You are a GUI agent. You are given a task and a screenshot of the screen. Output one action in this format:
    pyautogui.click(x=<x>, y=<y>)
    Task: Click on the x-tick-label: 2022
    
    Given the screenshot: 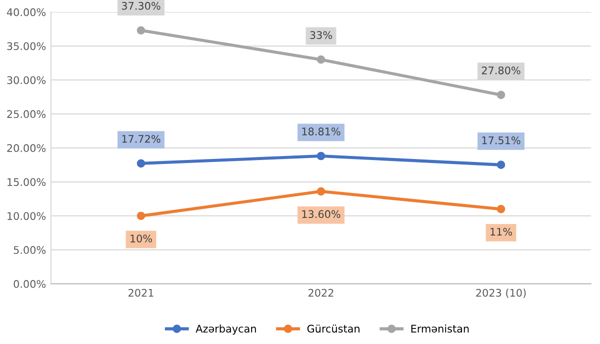 What is the action you would take?
    pyautogui.click(x=321, y=292)
    